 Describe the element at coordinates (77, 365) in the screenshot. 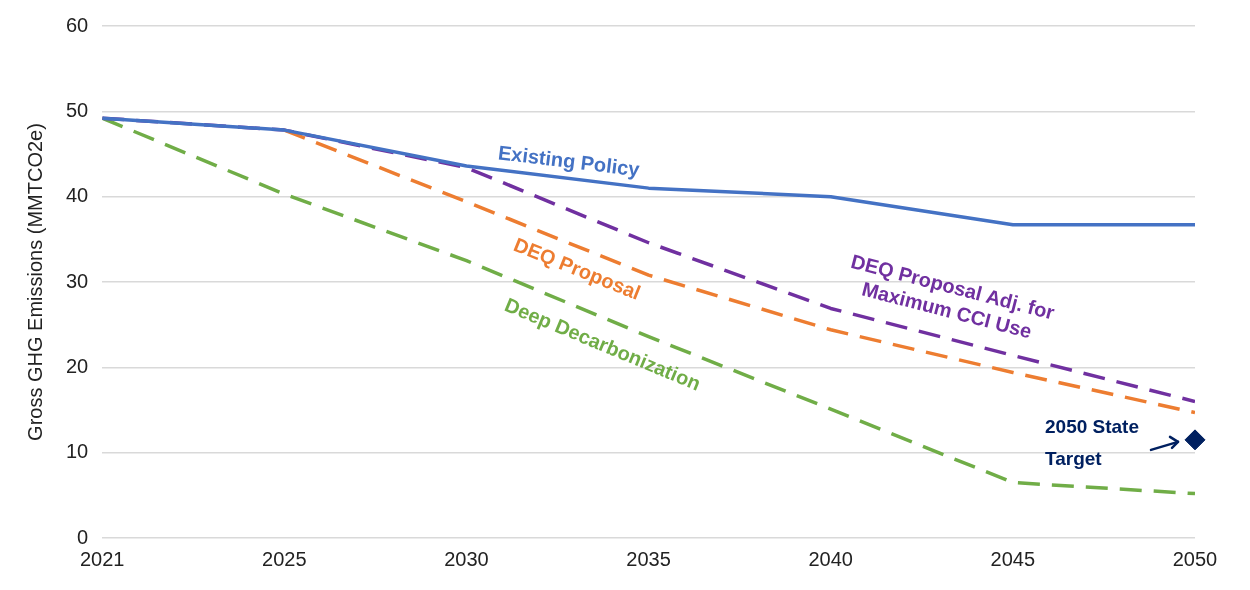

I see `y-tick-label: 20` at that location.